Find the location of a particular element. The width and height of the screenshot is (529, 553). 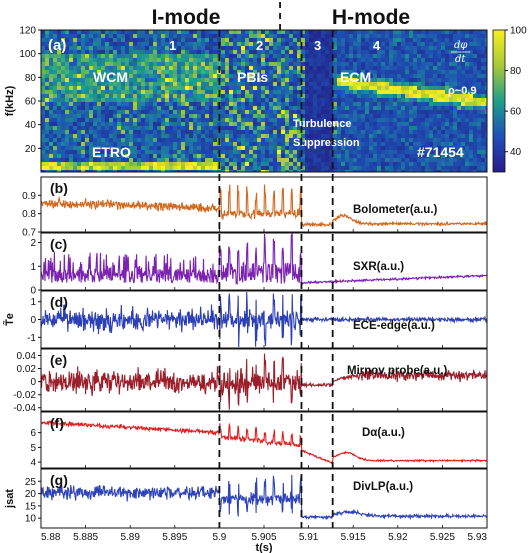

panel-tag: (b) is located at coordinates (59, 188).